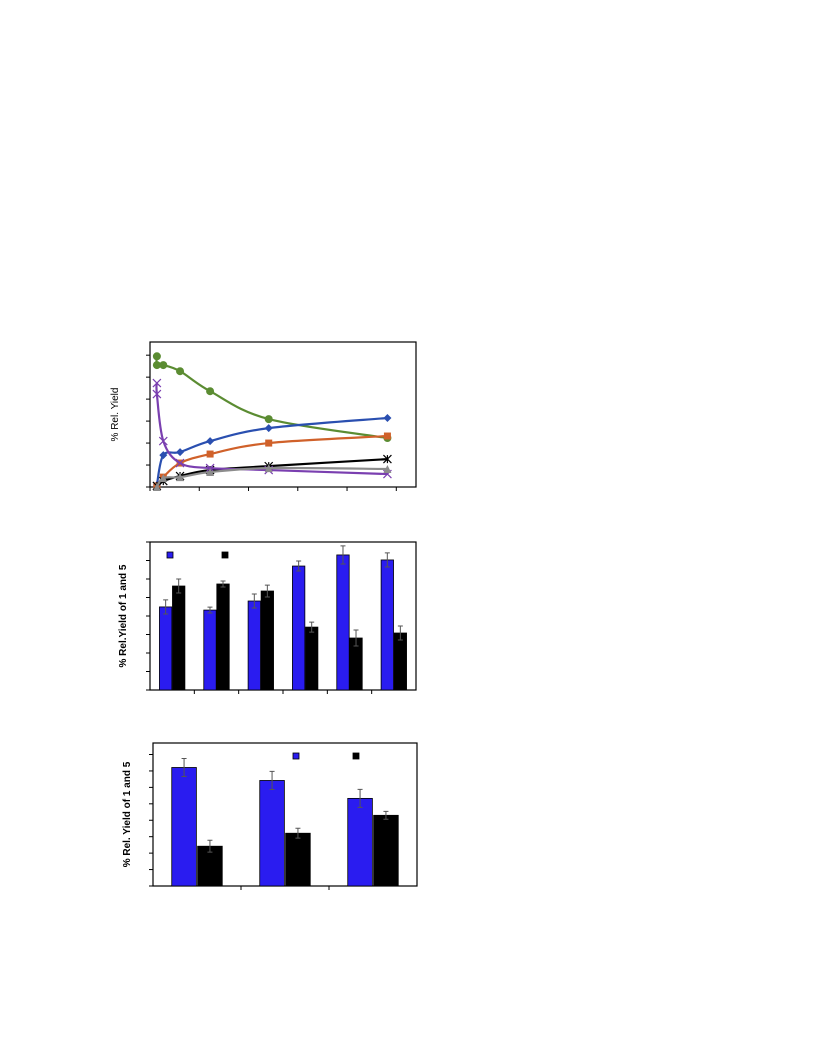 The image size is (816, 1056). What do you see at coordinates (115, 415) in the screenshot?
I see `y-axis-label: % Rel. Yield` at bounding box center [115, 415].